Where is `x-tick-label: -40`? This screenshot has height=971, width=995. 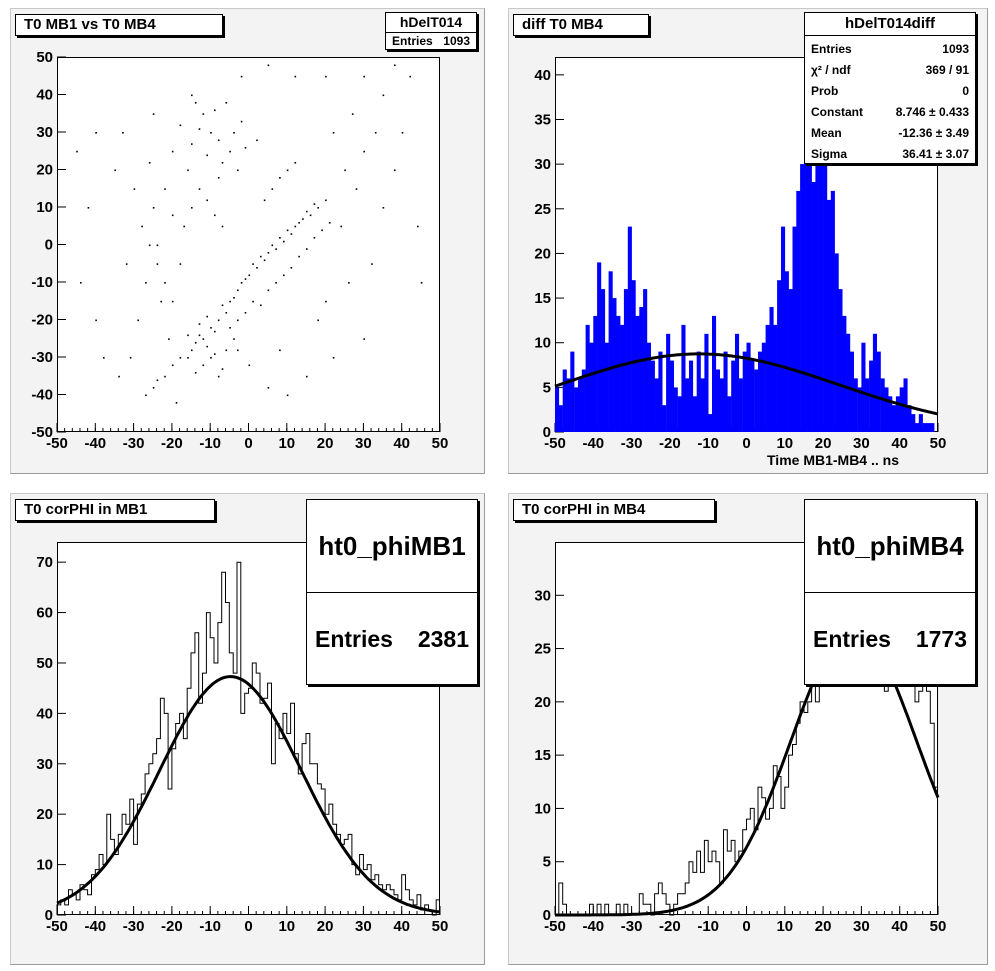 x-tick-label: -40 is located at coordinates (593, 926).